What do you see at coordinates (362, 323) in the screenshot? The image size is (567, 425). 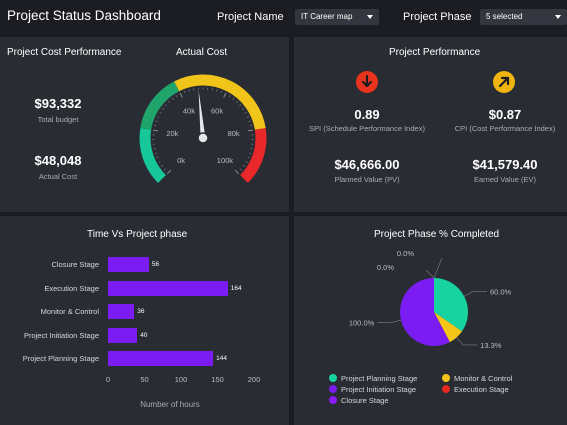 I see `pie-value-label: 100.0%` at bounding box center [362, 323].